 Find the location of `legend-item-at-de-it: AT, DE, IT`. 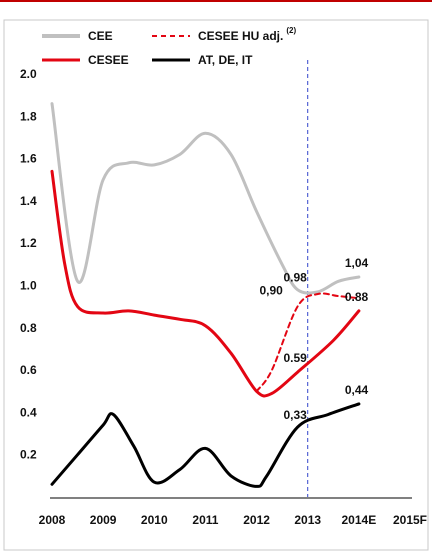

legend-item-at-de-it: AT, DE, IT is located at coordinates (202, 60).